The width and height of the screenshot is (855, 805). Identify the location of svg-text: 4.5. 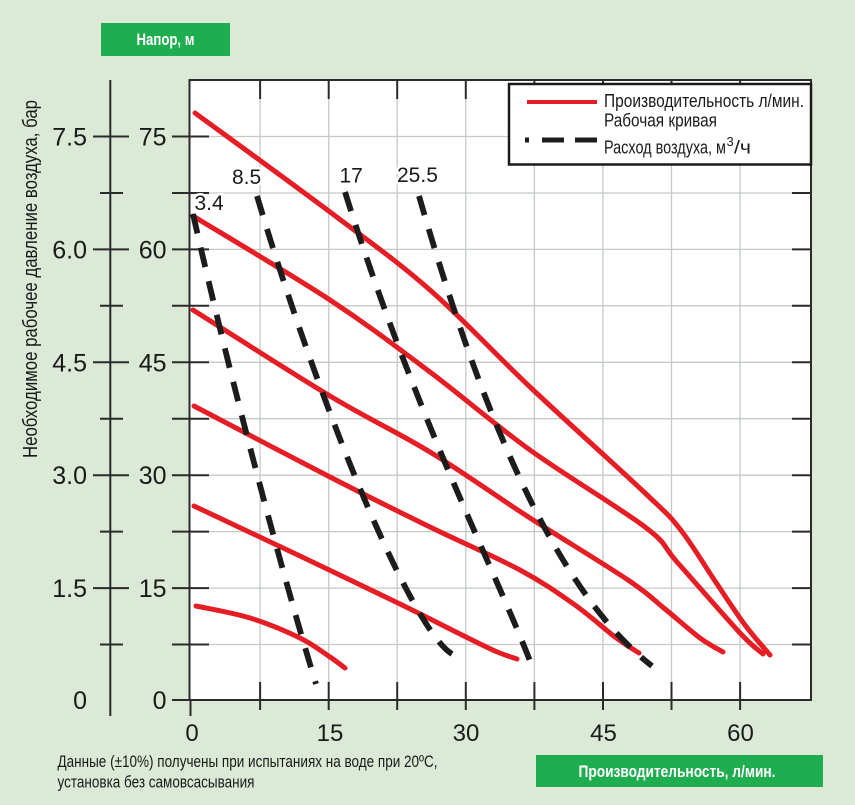
(69, 363).